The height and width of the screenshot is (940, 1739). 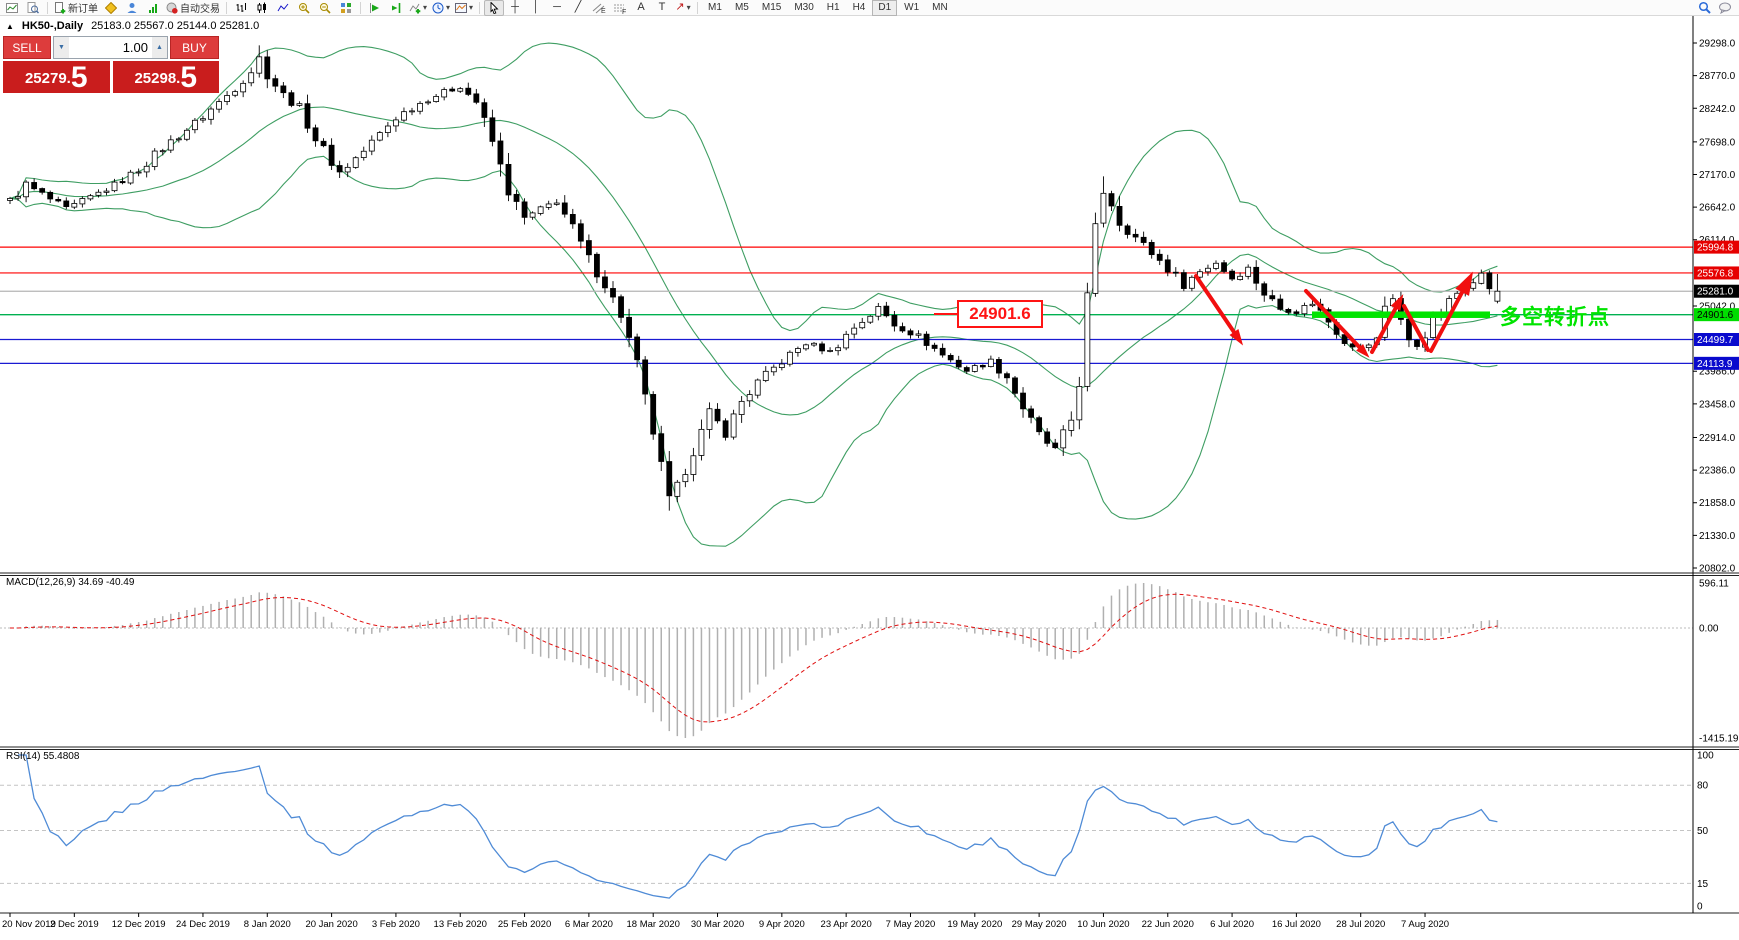 I want to click on volume-down-button: ▼, so click(x=61, y=47).